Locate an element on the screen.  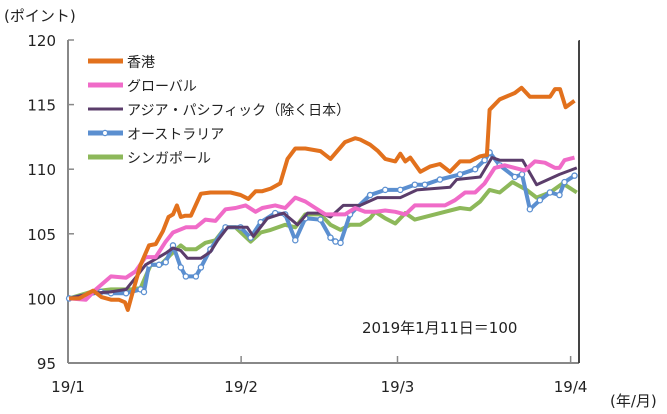
x-tick-label: 19/3 is located at coordinates (398, 387).